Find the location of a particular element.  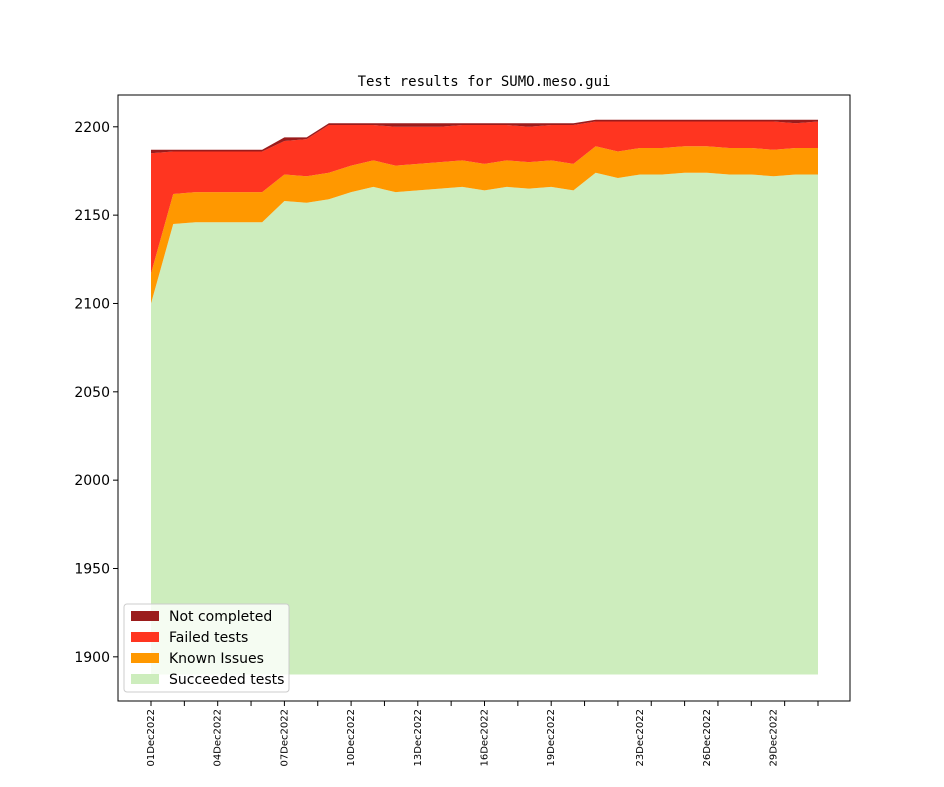

x-tick-label: 13Dec2022 is located at coordinates (418, 738).